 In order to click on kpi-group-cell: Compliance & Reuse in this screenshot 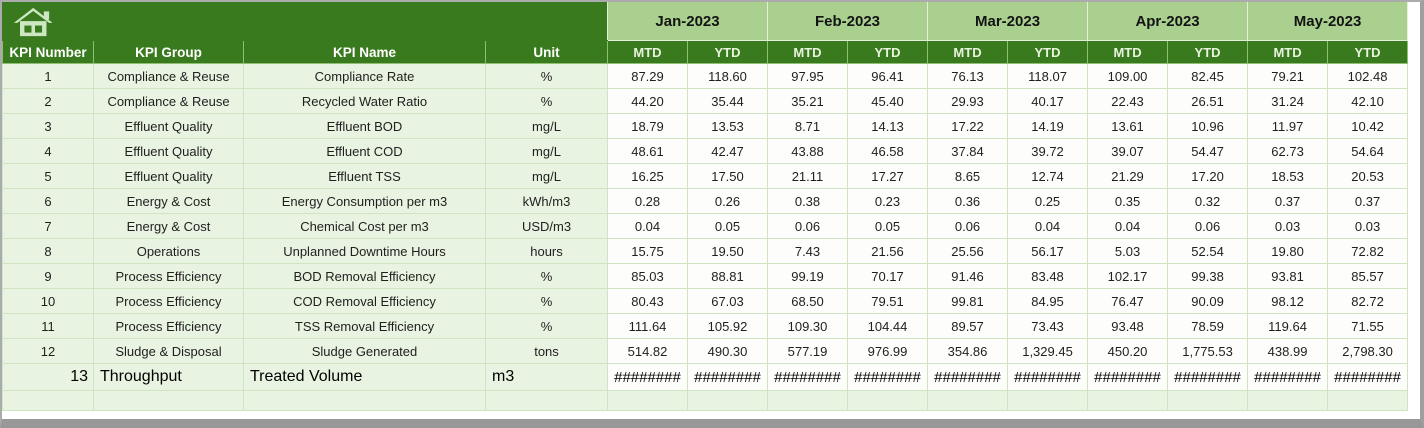, I will do `click(168, 76)`.